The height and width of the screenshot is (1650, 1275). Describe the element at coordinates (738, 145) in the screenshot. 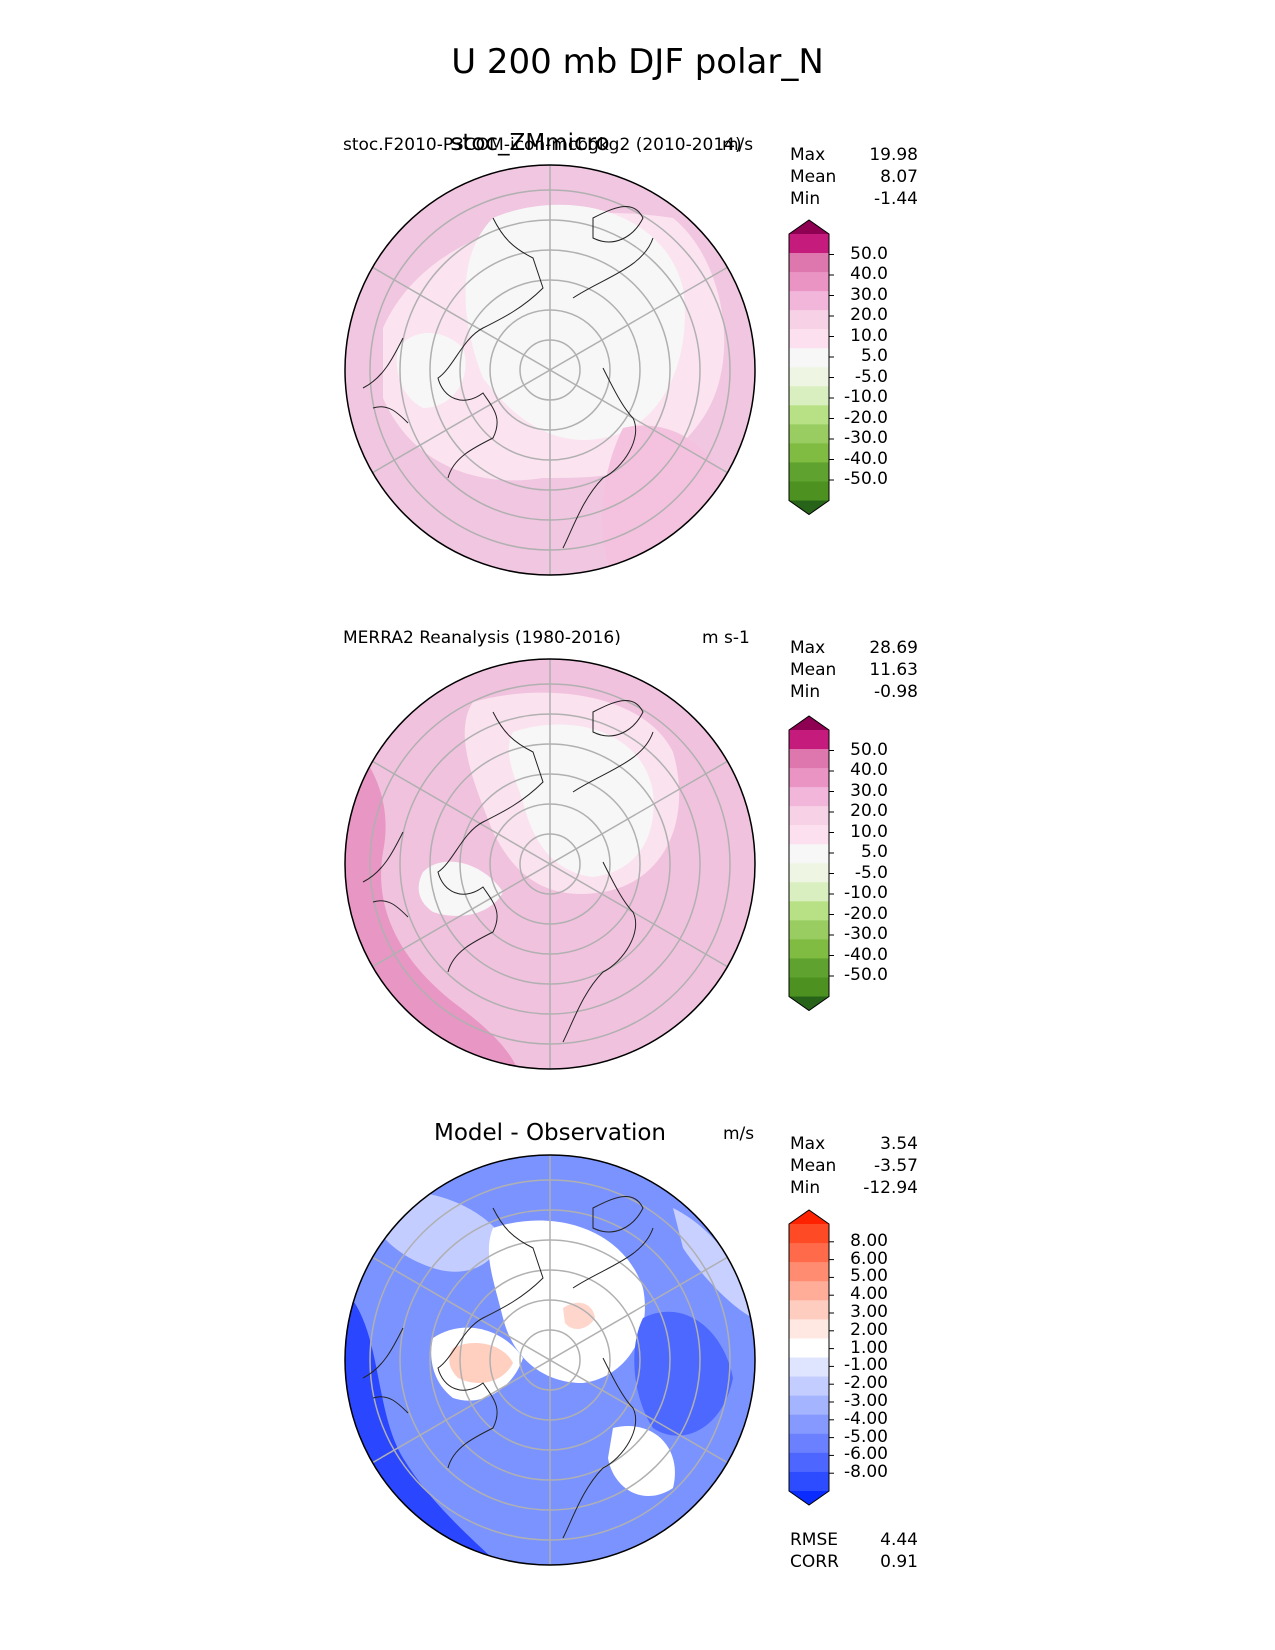

I see `panel1-units: m/s` at that location.